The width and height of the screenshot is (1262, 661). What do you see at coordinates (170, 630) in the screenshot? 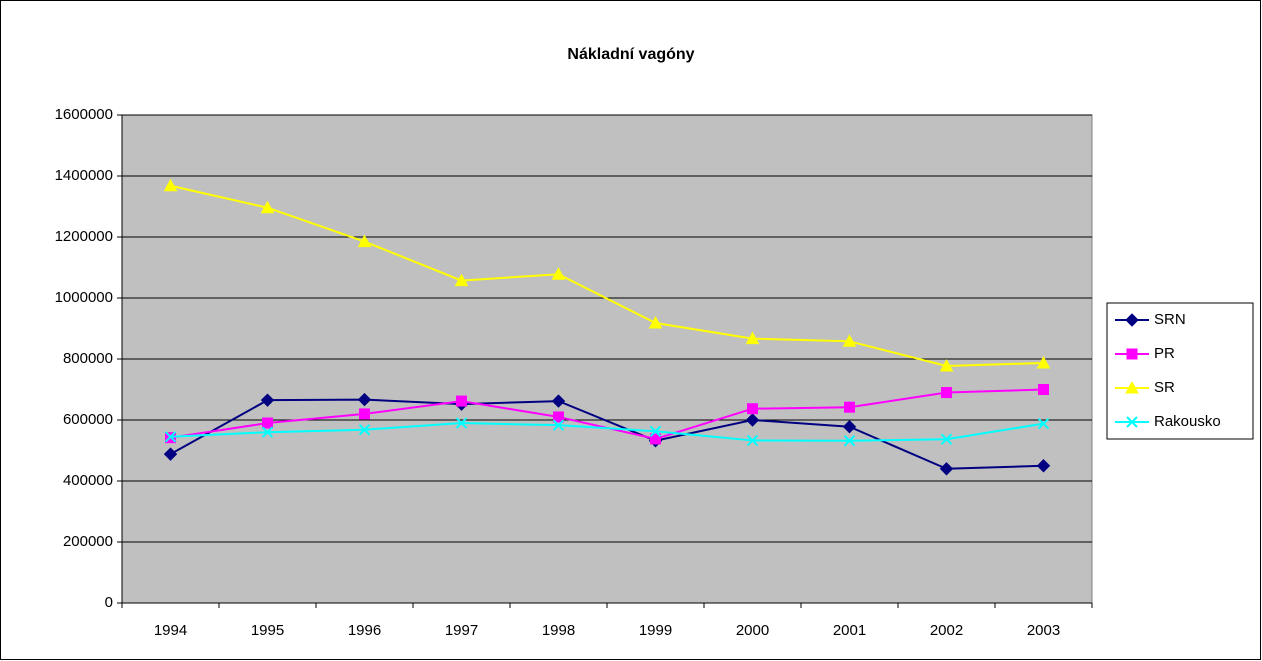
I see `x-tick-label: 1994` at bounding box center [170, 630].